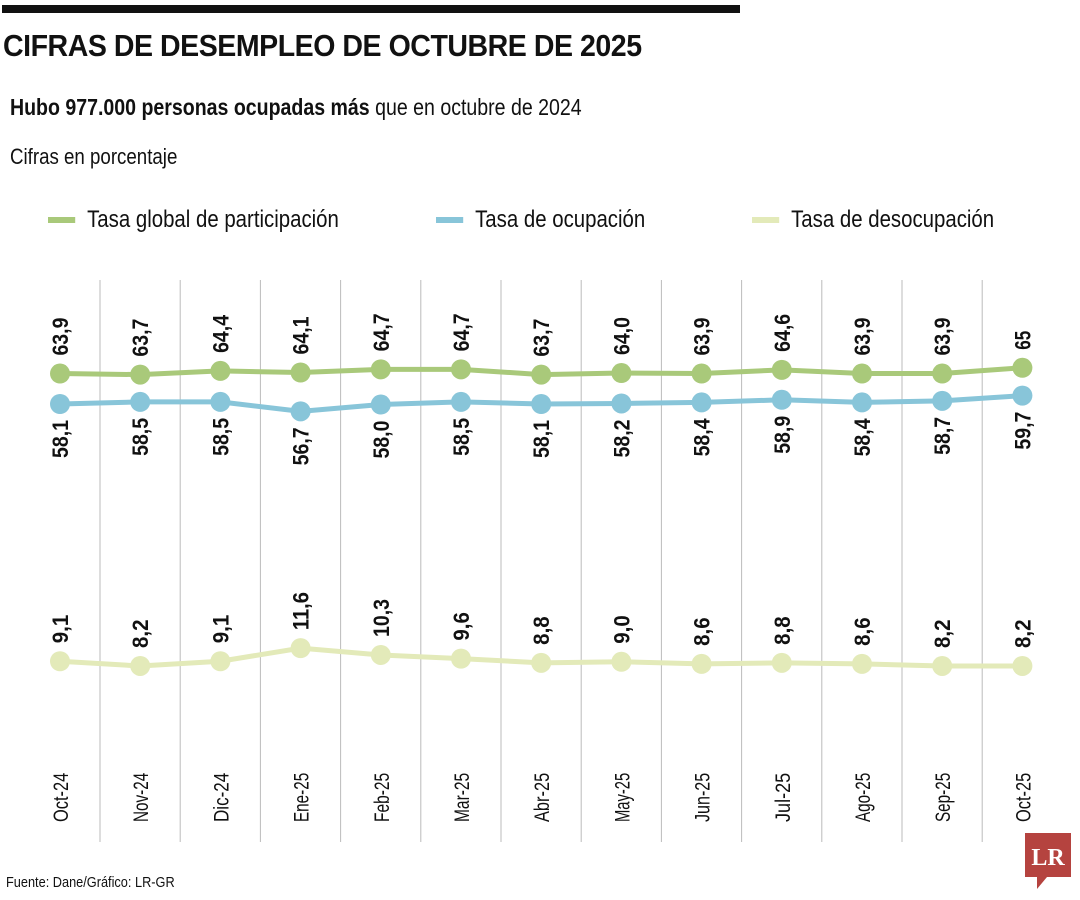  I want to click on x-tick-label: Mar-25, so click(462, 797).